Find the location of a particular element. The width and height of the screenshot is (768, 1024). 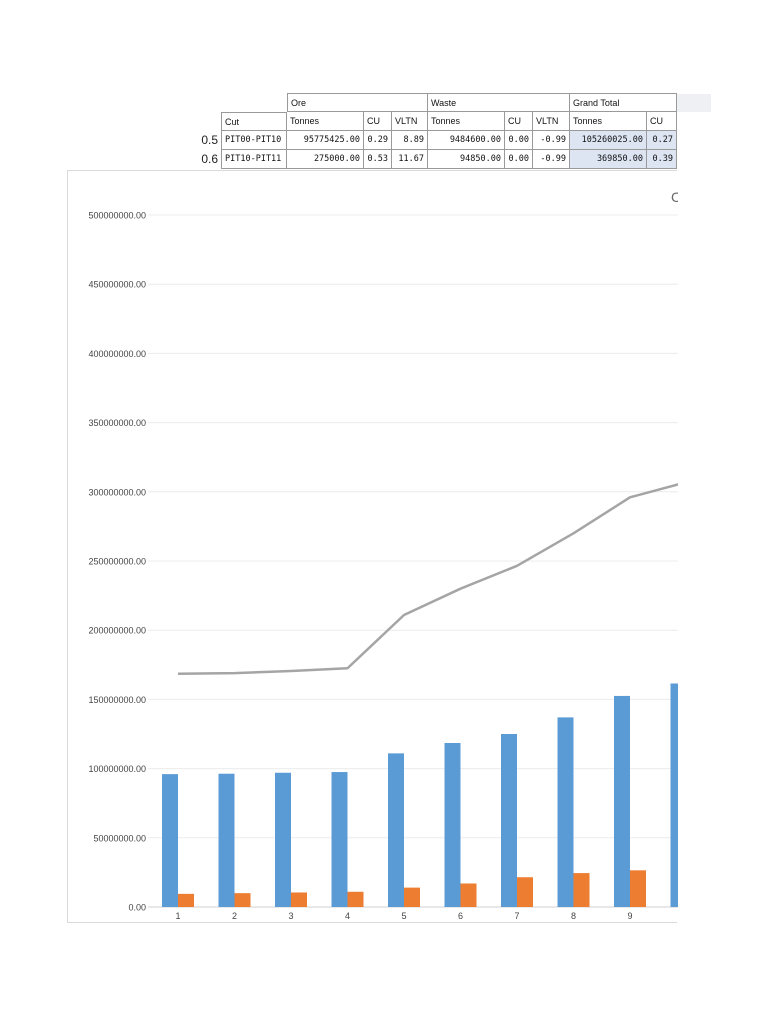

cell-ore-tonnes: 275000.00 is located at coordinates (325, 159).